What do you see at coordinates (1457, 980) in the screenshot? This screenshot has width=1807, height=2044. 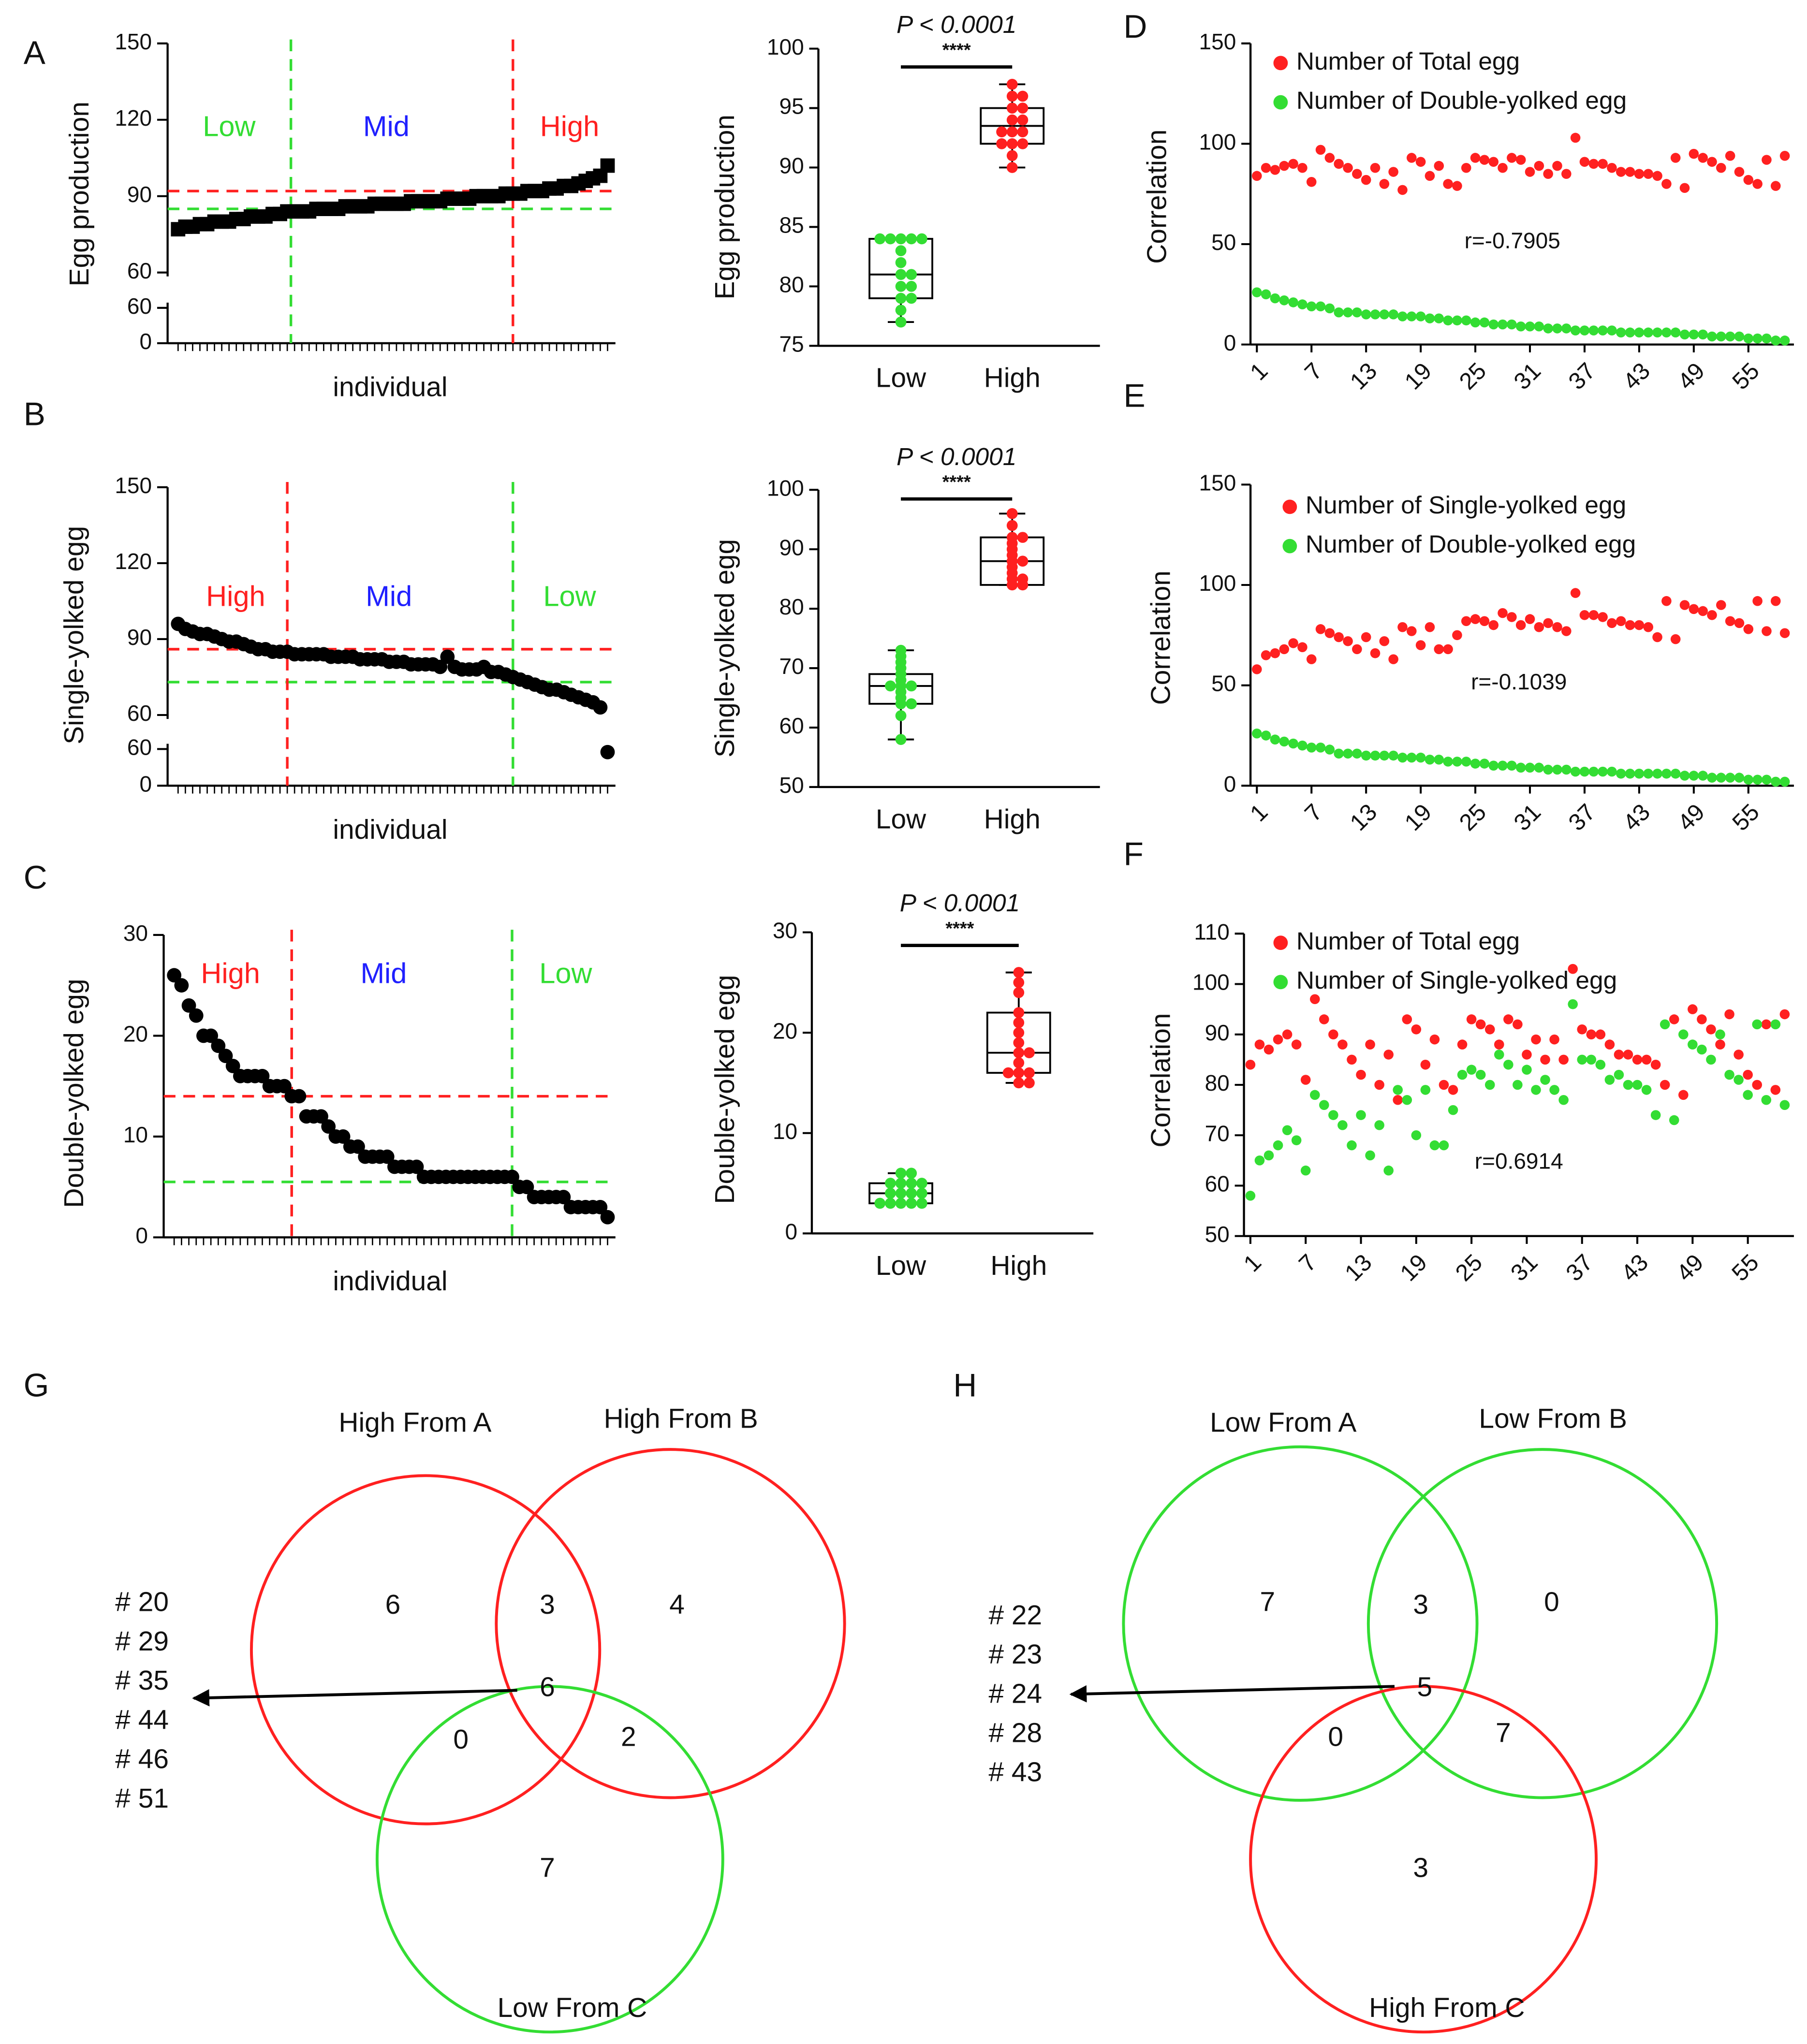 I see `legend-label: Number of Single-yolked egg` at bounding box center [1457, 980].